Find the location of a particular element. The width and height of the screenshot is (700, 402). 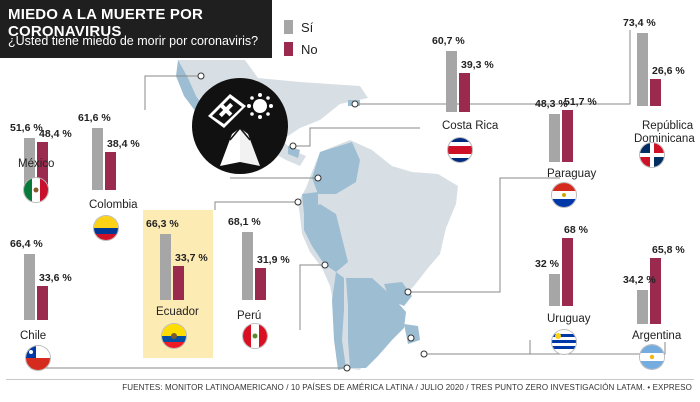

flag-uruguay-icon is located at coordinates (564, 342).